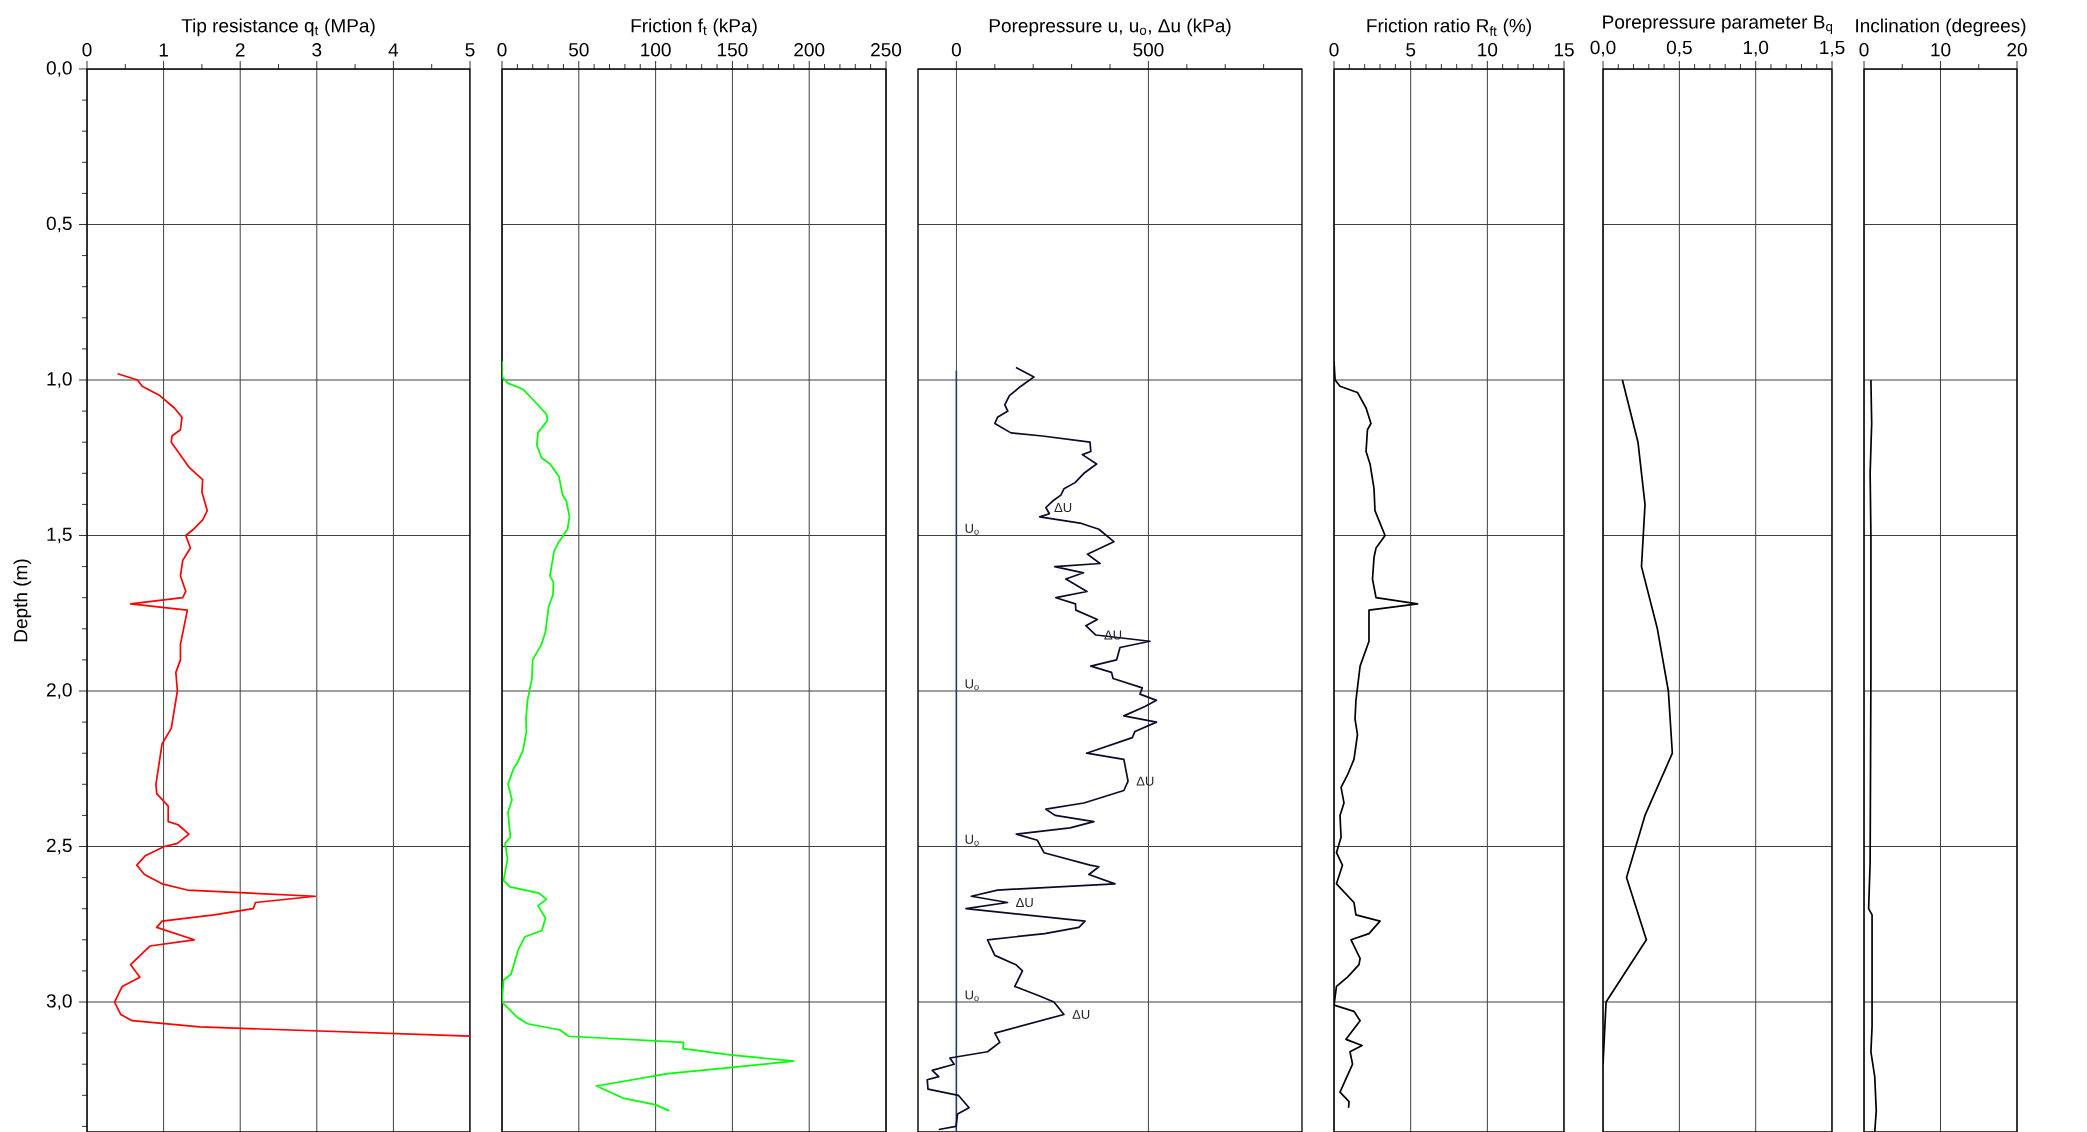 Image resolution: width=2087 pixels, height=1132 pixels. What do you see at coordinates (1718, 24) in the screenshot?
I see `x-axis-title: Porepressure parameter B$_{q}$` at bounding box center [1718, 24].